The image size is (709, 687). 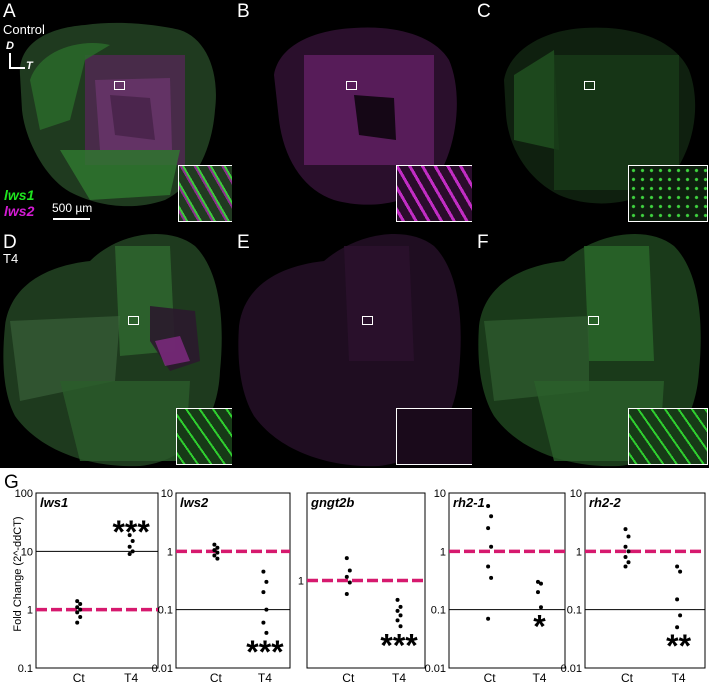 I want to click on chart-title: gngt2b, so click(x=332, y=502).